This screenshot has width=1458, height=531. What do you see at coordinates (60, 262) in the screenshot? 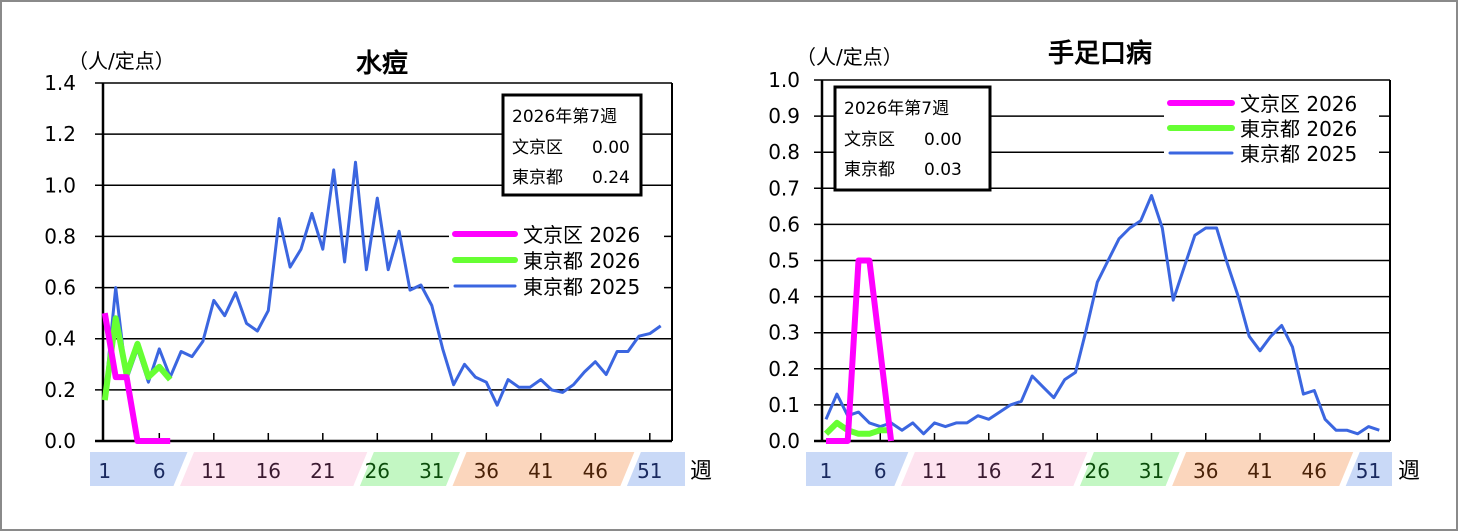
I see `y-axis-ticks: 0.0 0.2 0.4 0.6 0.8 1.0 1.2 1.4` at bounding box center [60, 262].